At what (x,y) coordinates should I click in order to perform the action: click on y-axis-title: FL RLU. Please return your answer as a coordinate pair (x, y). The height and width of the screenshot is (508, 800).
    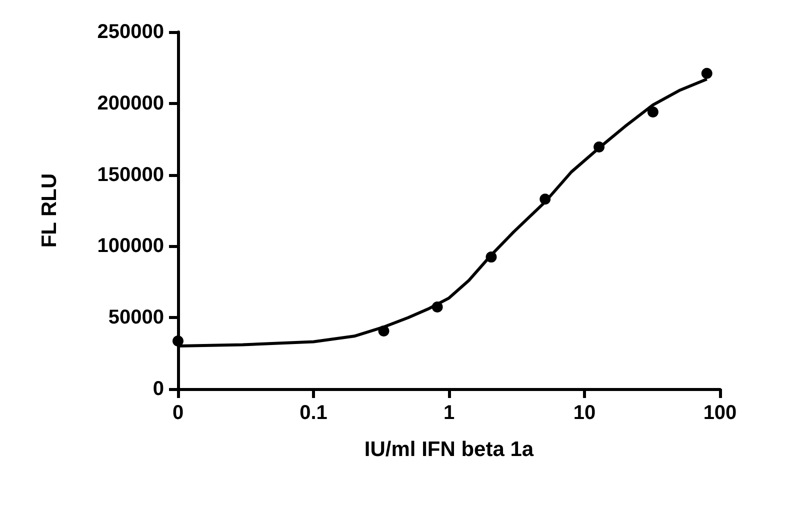
    Looking at the image, I should click on (49, 210).